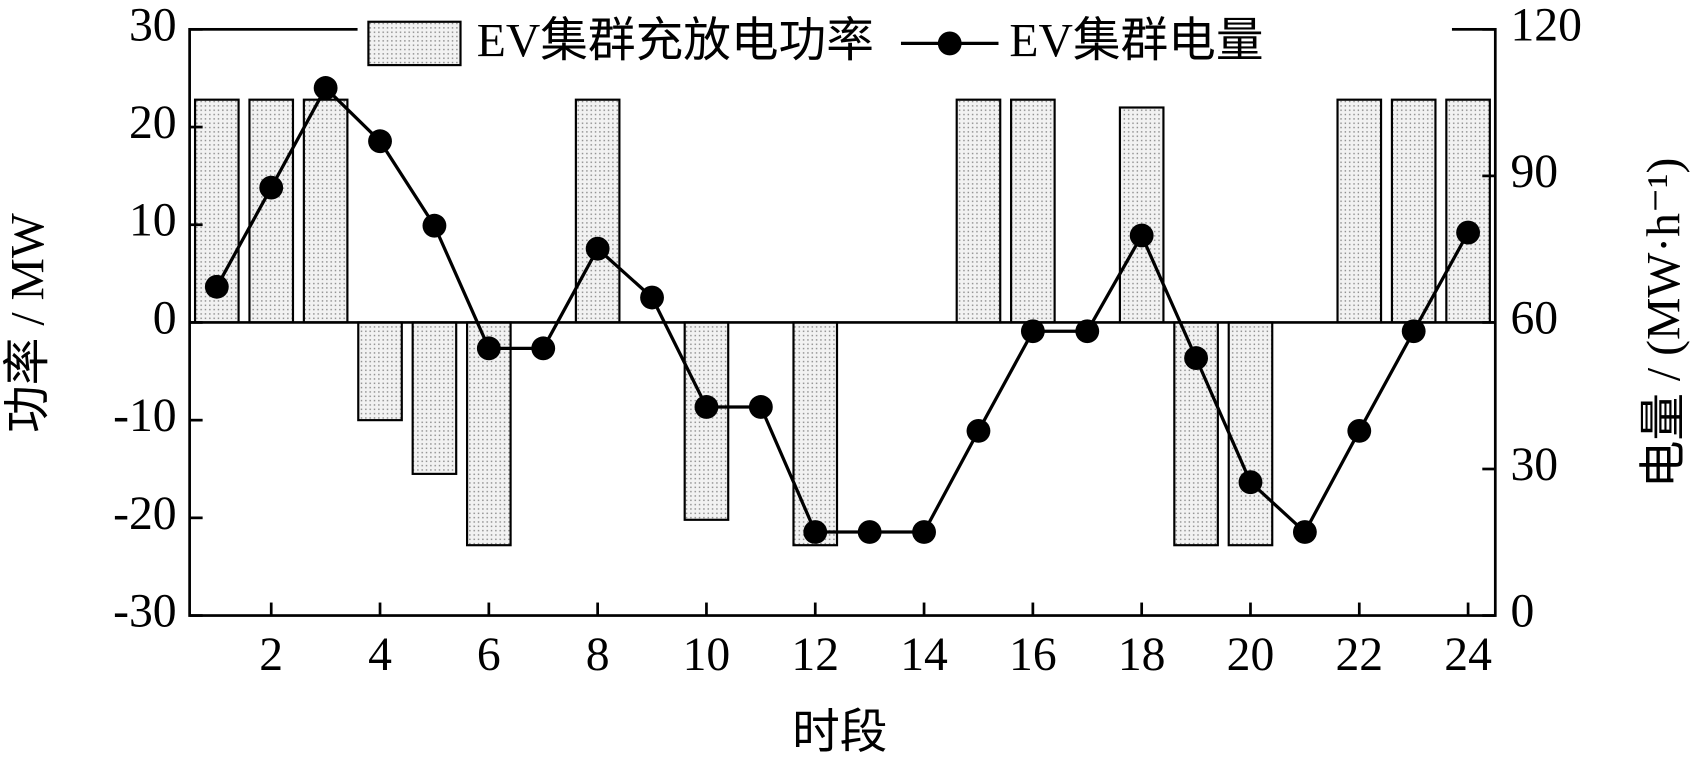  I want to click on x-tick-label: 2, so click(271, 655).